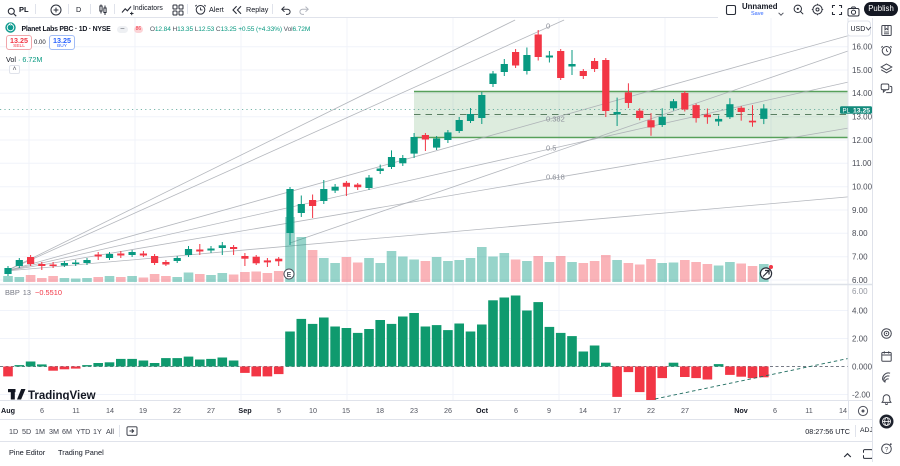 Image resolution: width=900 pixels, height=466 pixels. I want to click on svg-text: 10.00, so click(862, 187).